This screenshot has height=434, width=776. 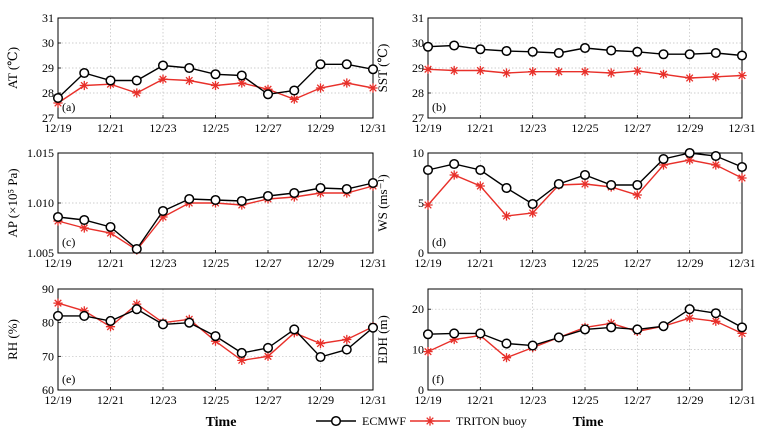 What do you see at coordinates (110, 263) in the screenshot?
I see `x-tick-label: 12/21` at bounding box center [110, 263].